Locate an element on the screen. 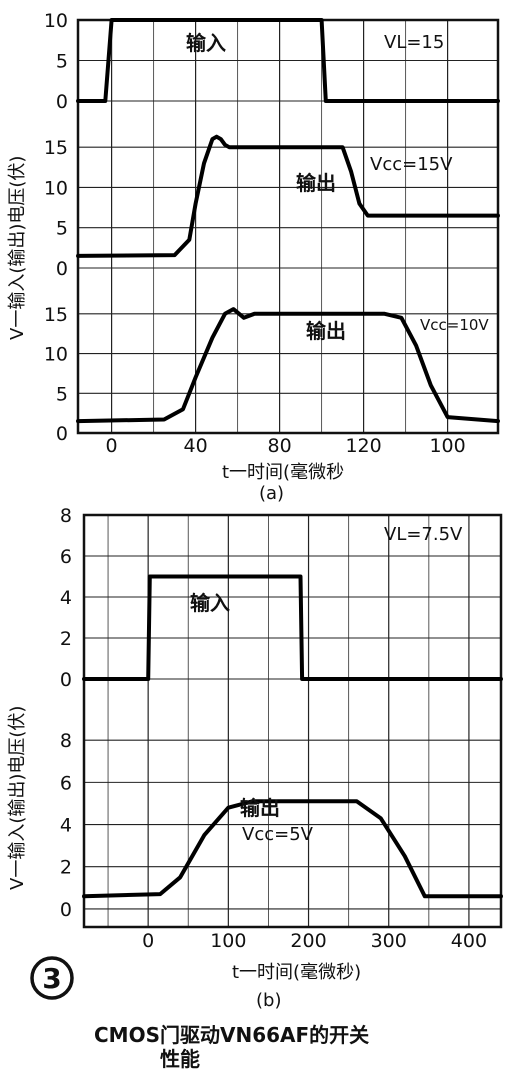 This screenshot has height=1075, width=510. b-input-label: 输入 is located at coordinates (210, 603).